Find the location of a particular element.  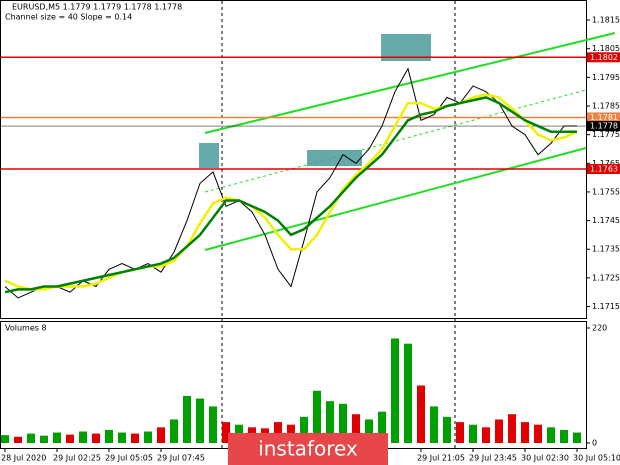

y-tick-label: 1.1725 is located at coordinates (606, 277).